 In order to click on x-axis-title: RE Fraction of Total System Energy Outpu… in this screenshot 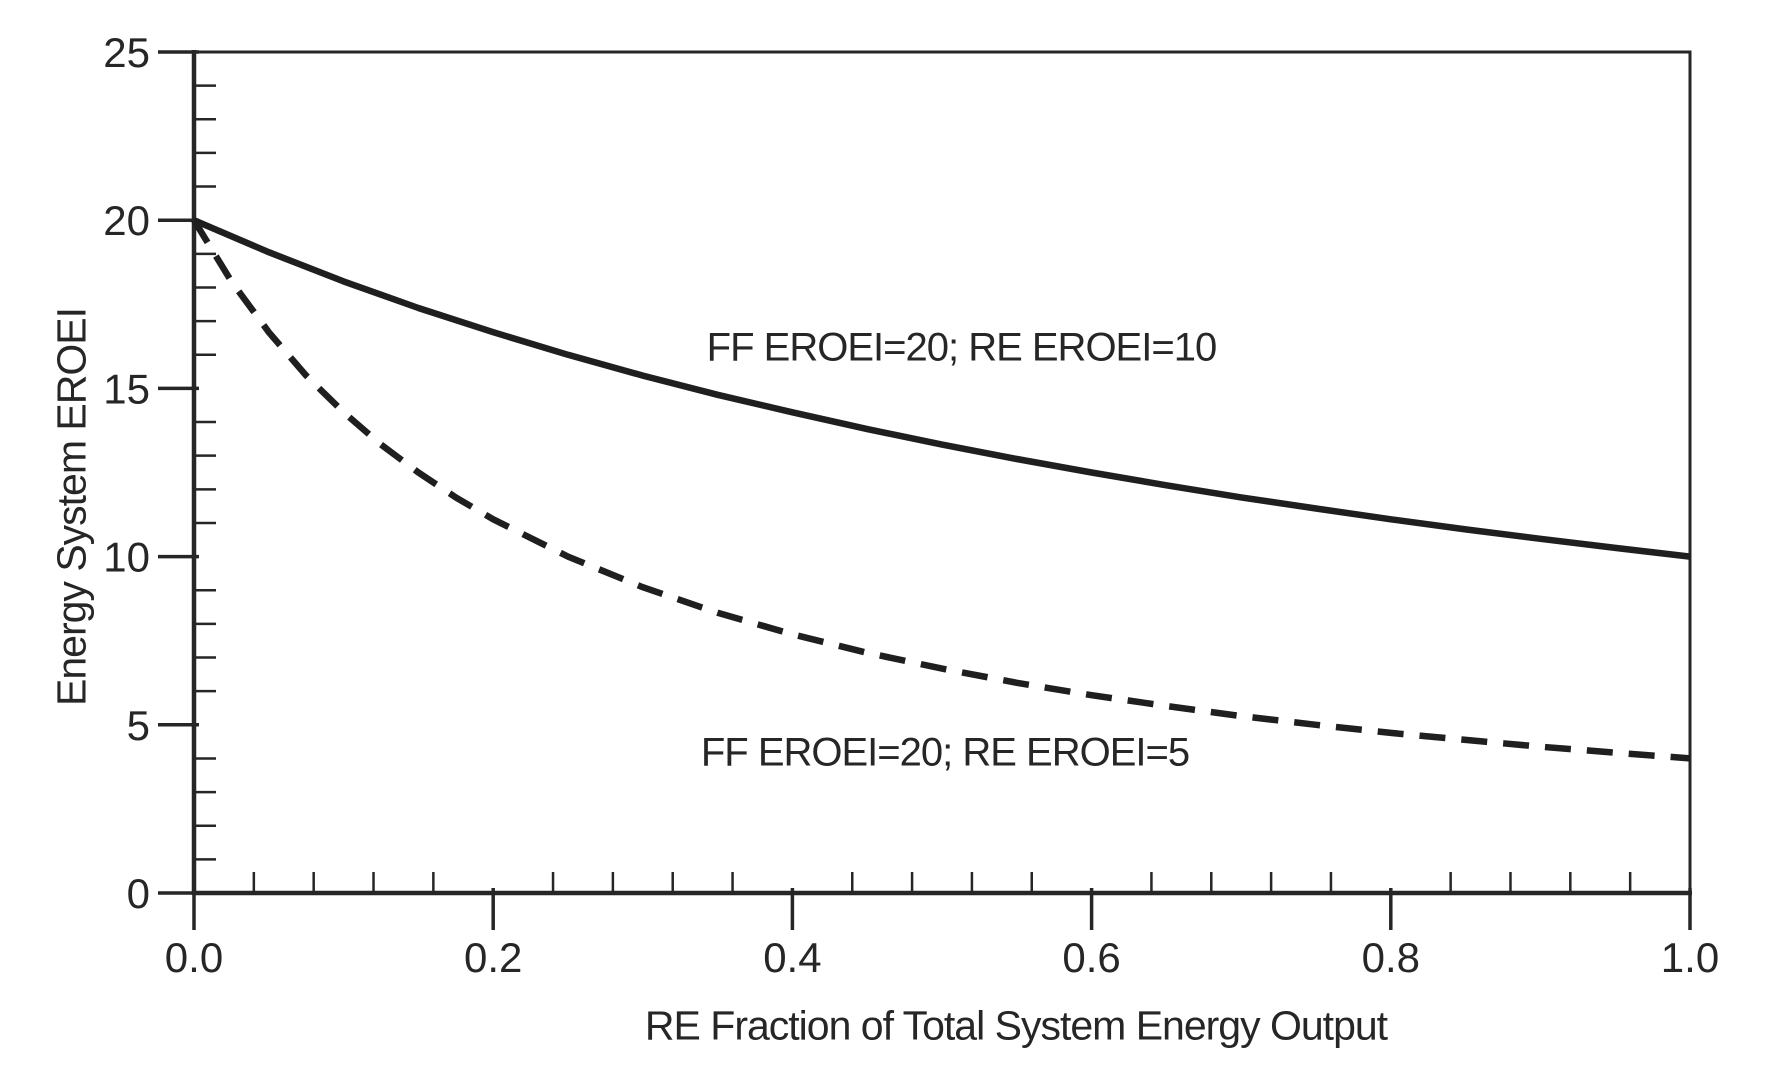, I will do `click(1016, 1025)`.